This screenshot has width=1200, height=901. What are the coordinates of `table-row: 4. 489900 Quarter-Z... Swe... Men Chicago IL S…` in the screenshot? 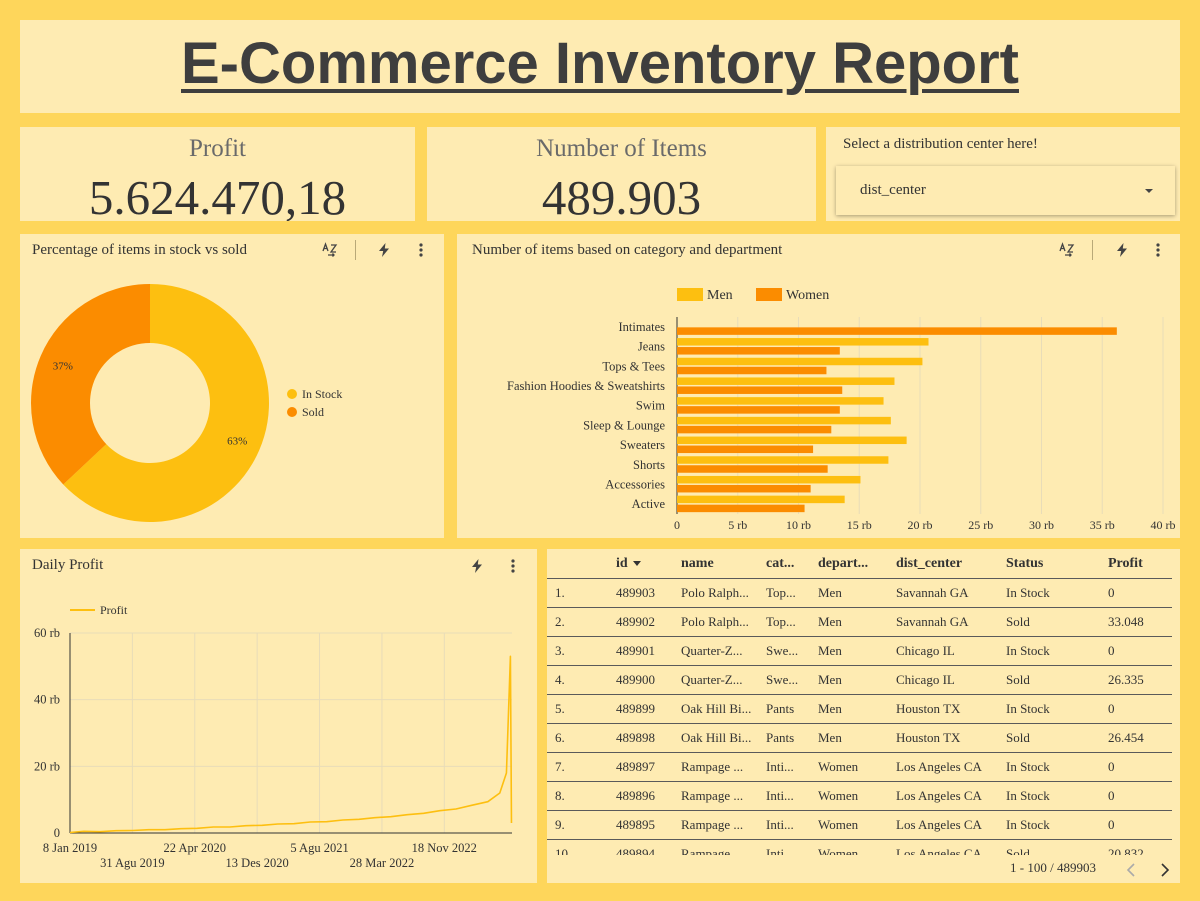 It's located at (859, 680).